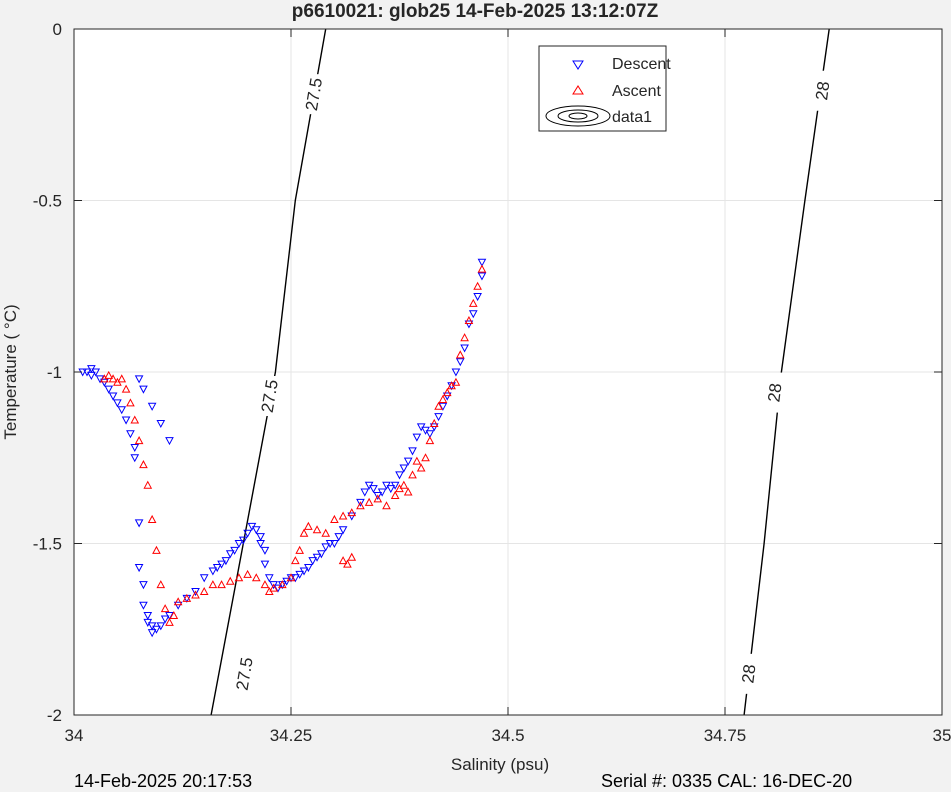  What do you see at coordinates (57, 29) in the screenshot?
I see `y-tick-label: 0` at bounding box center [57, 29].